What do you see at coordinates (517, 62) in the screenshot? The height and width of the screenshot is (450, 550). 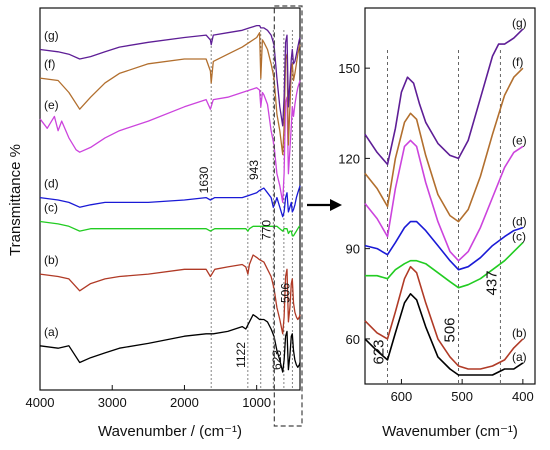 I see `right-curve-label-5: (f)` at bounding box center [517, 62].